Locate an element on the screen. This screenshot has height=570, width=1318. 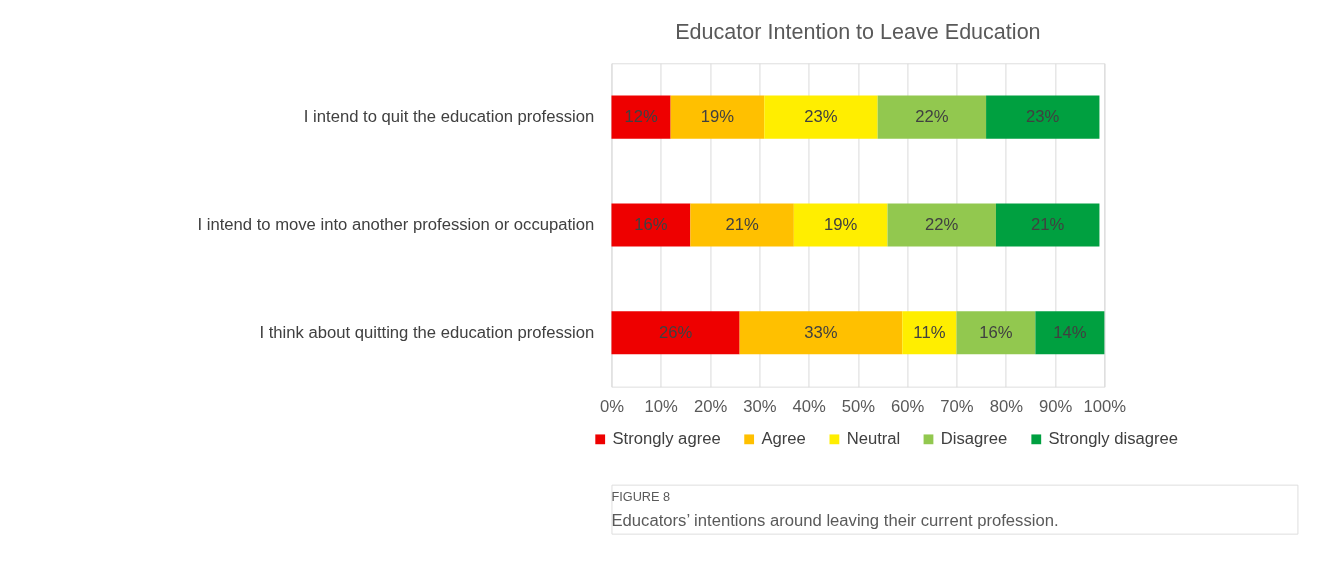
caption: FIGURE 8 is located at coordinates (641, 496).